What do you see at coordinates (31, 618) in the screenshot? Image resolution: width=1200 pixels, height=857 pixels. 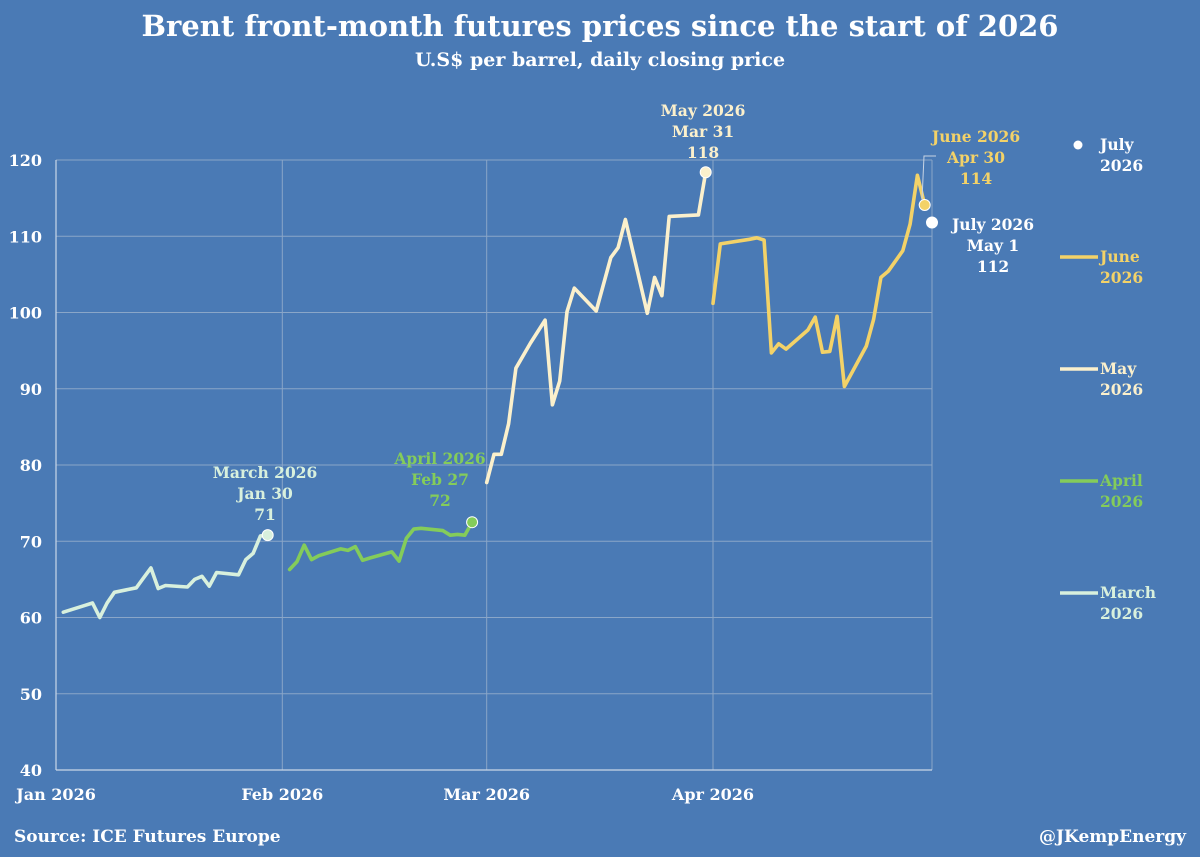 I see `y-tick-label: 60` at bounding box center [31, 618].